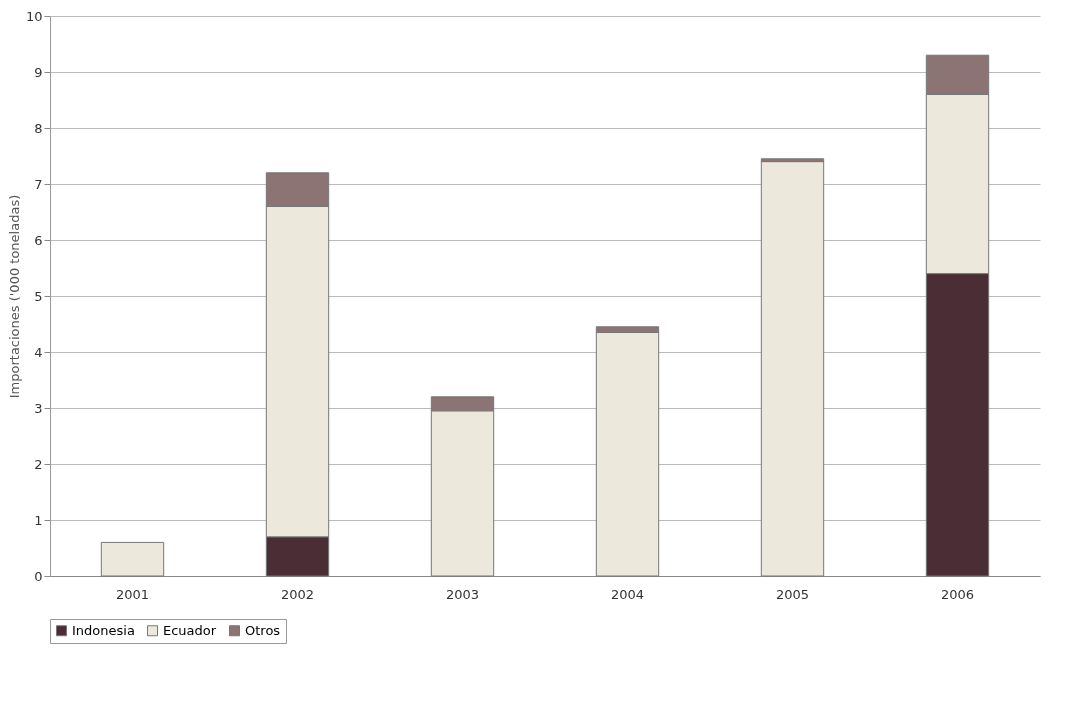 This screenshot has width=1073, height=704. Describe the element at coordinates (38, 408) in the screenshot. I see `y-tick-label: 3` at that location.